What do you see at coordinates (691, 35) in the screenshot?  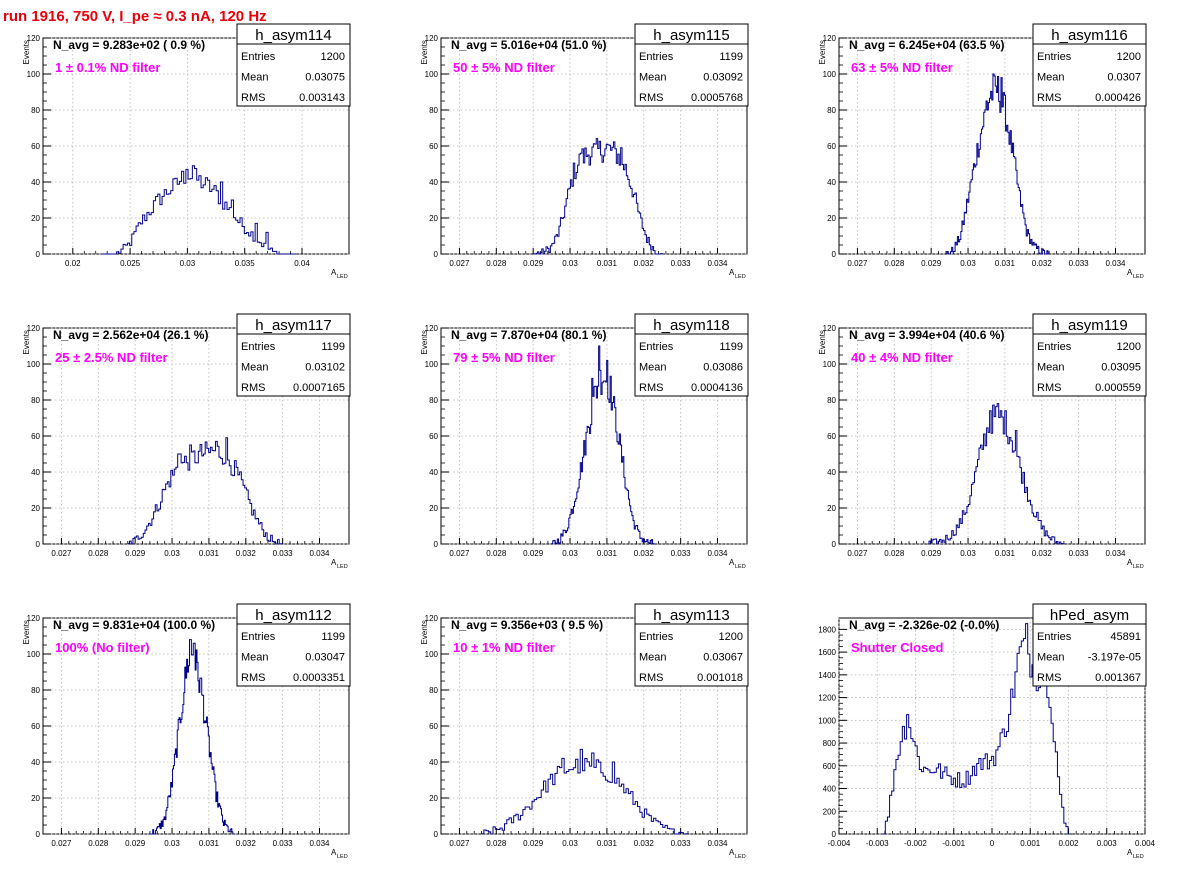 I see `histogram-name: h_asym115` at bounding box center [691, 35].